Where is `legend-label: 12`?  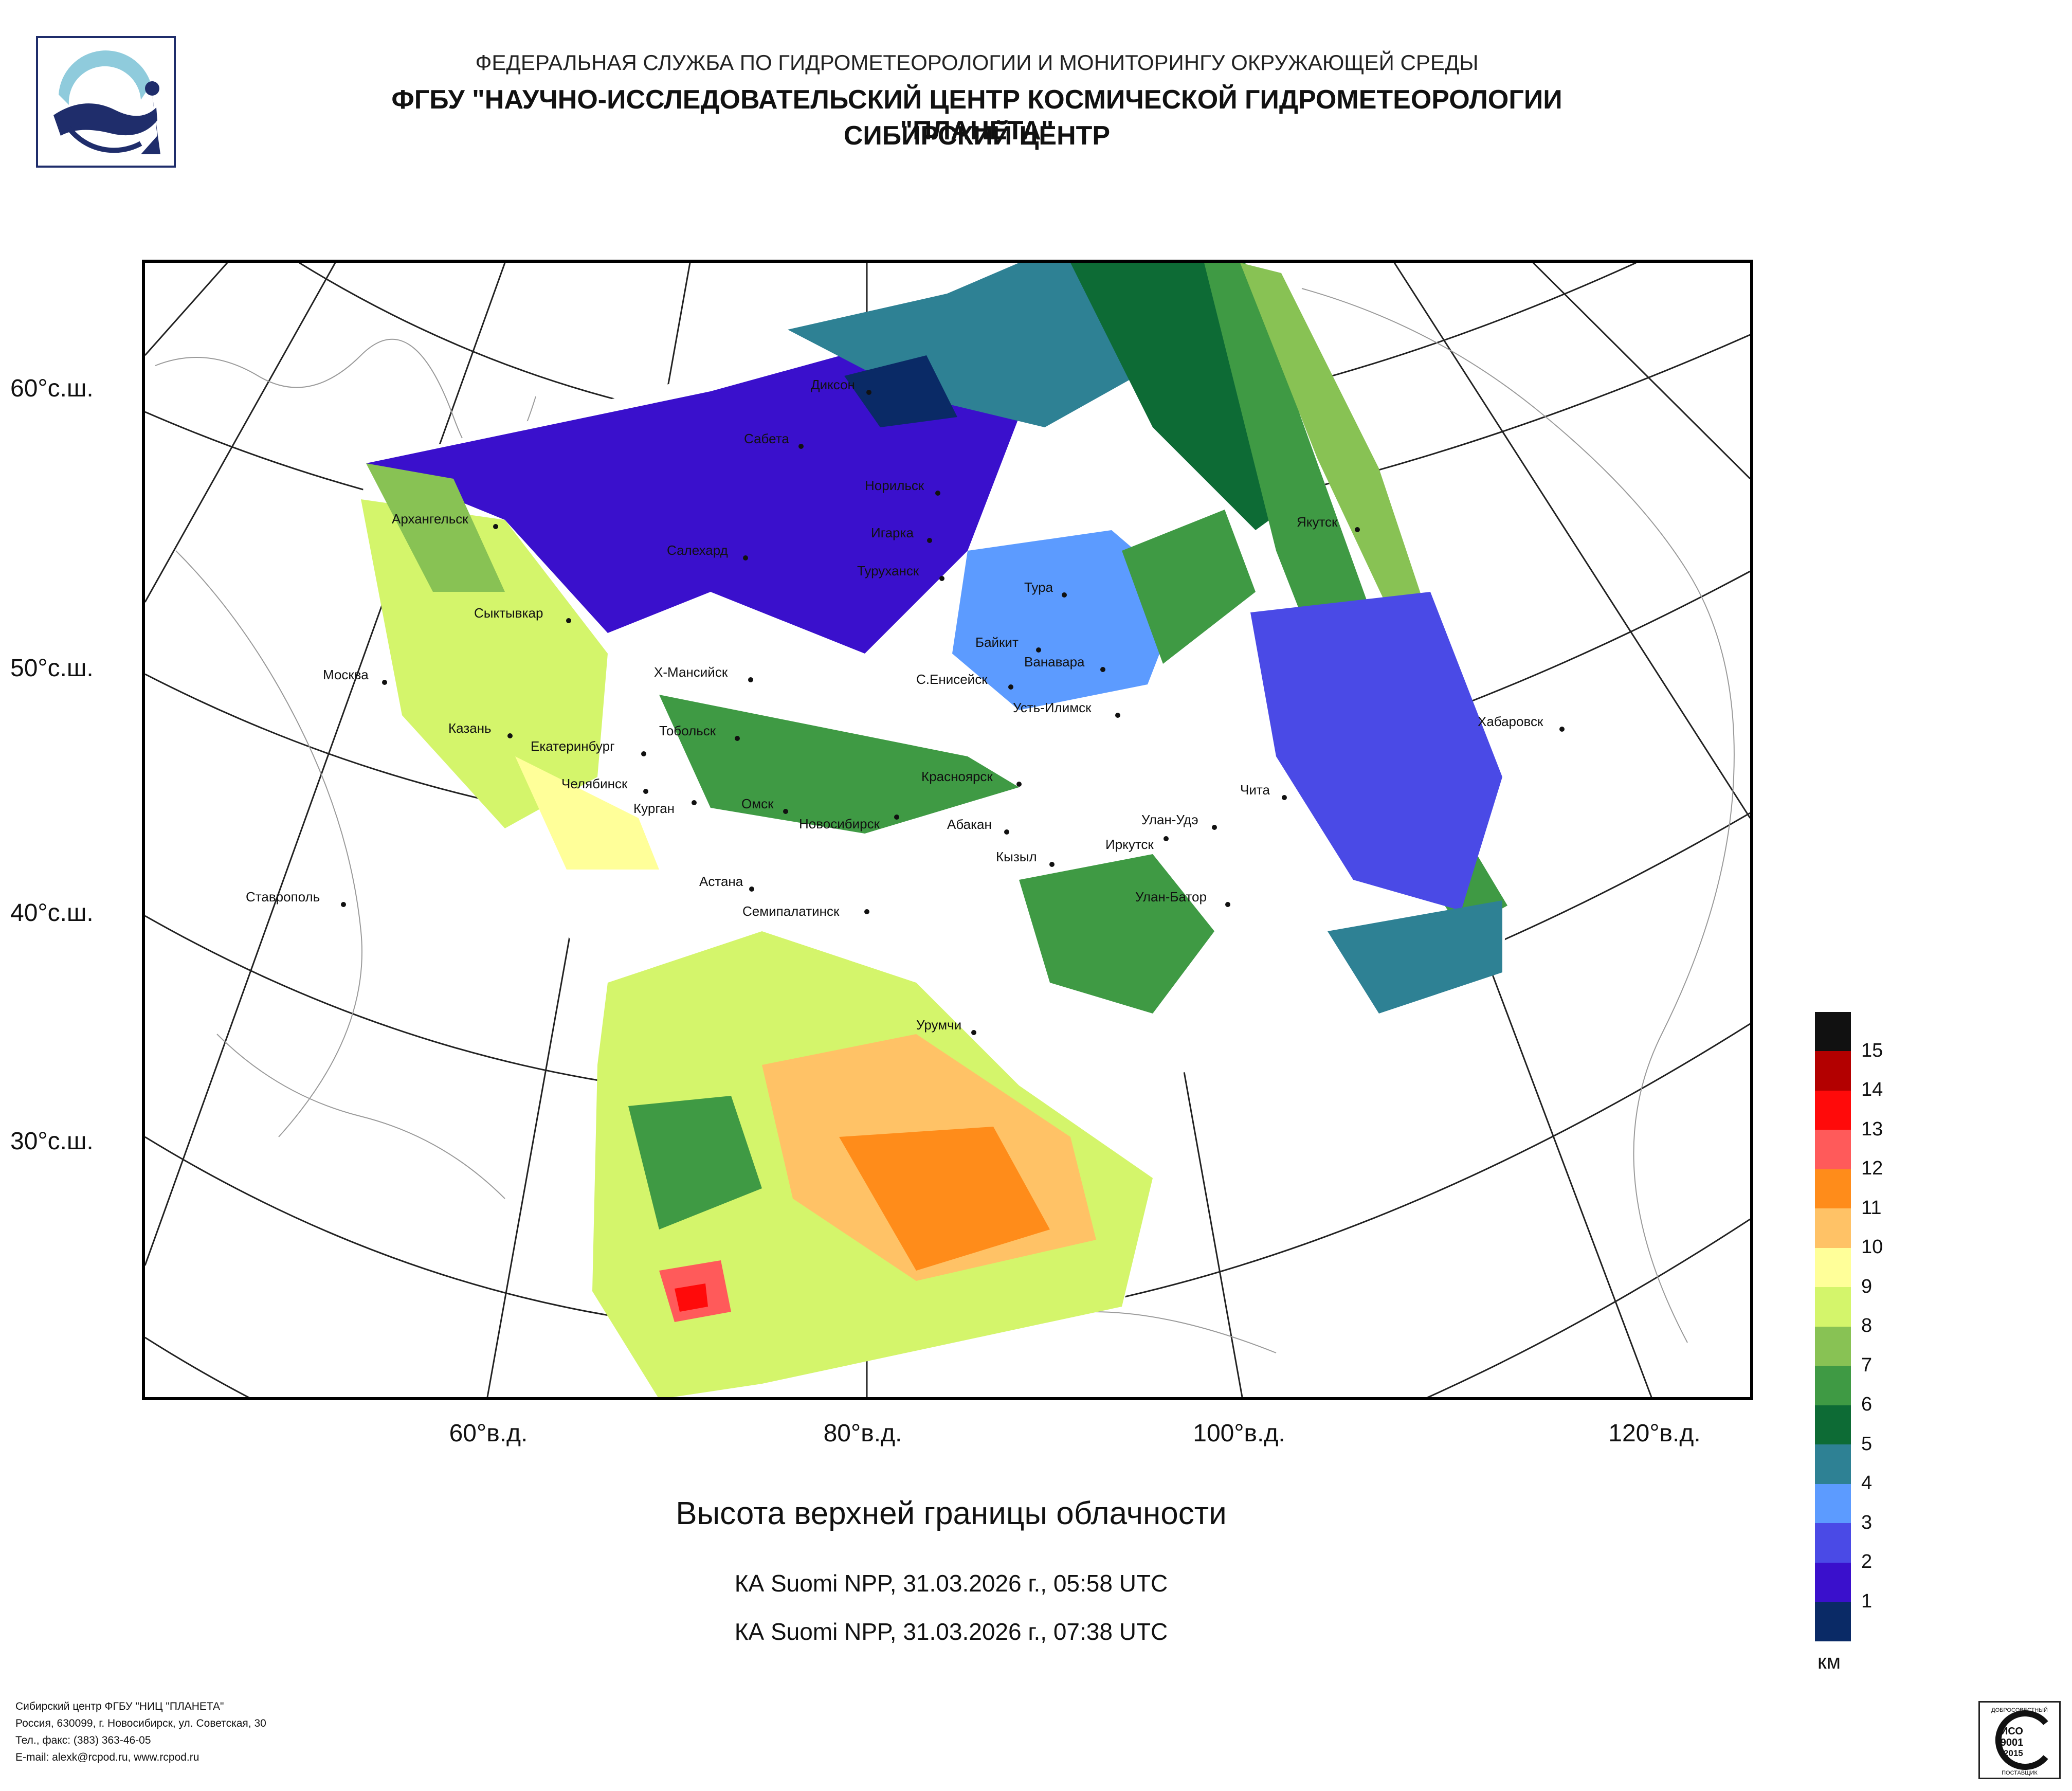
legend-label: 12 is located at coordinates (1872, 1168).